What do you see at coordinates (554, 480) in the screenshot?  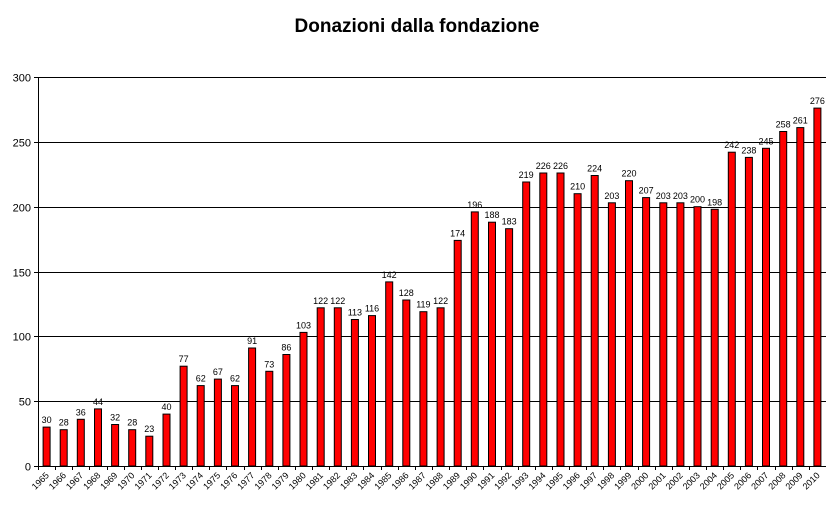 I see `x-tick-label: 1995` at bounding box center [554, 480].